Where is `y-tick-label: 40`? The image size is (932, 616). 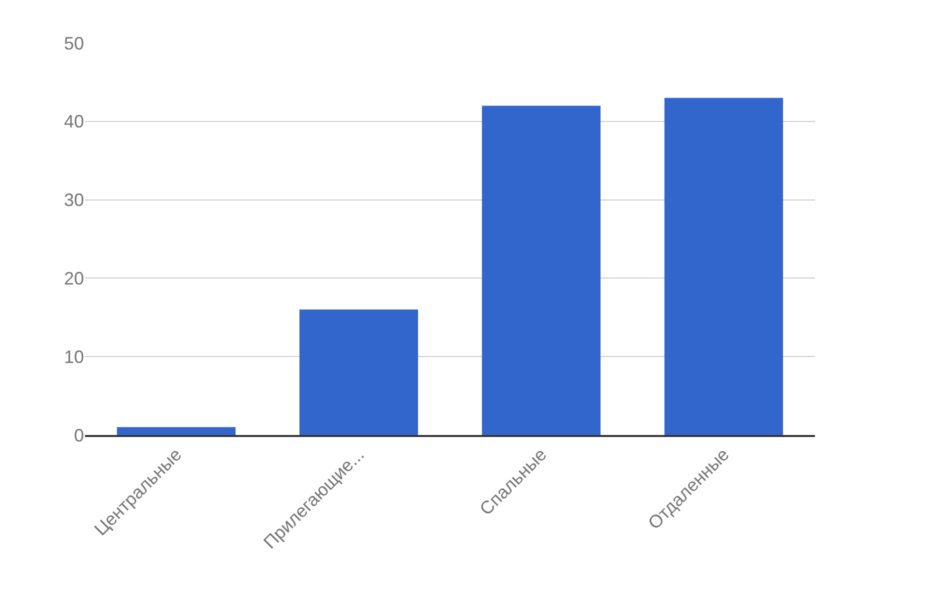
y-tick-label: 40 is located at coordinates (74, 122).